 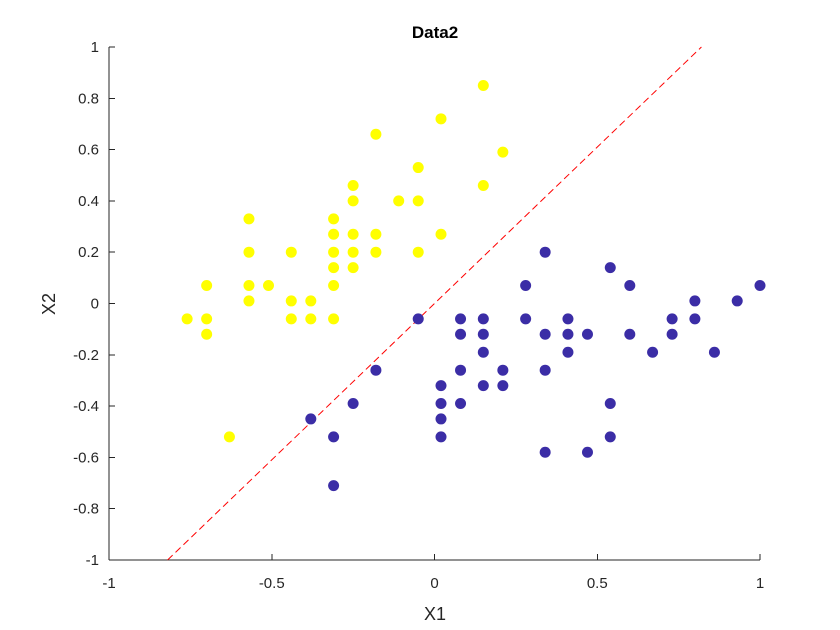 What do you see at coordinates (88, 98) in the screenshot?
I see `y-tick-label: 0.8` at bounding box center [88, 98].